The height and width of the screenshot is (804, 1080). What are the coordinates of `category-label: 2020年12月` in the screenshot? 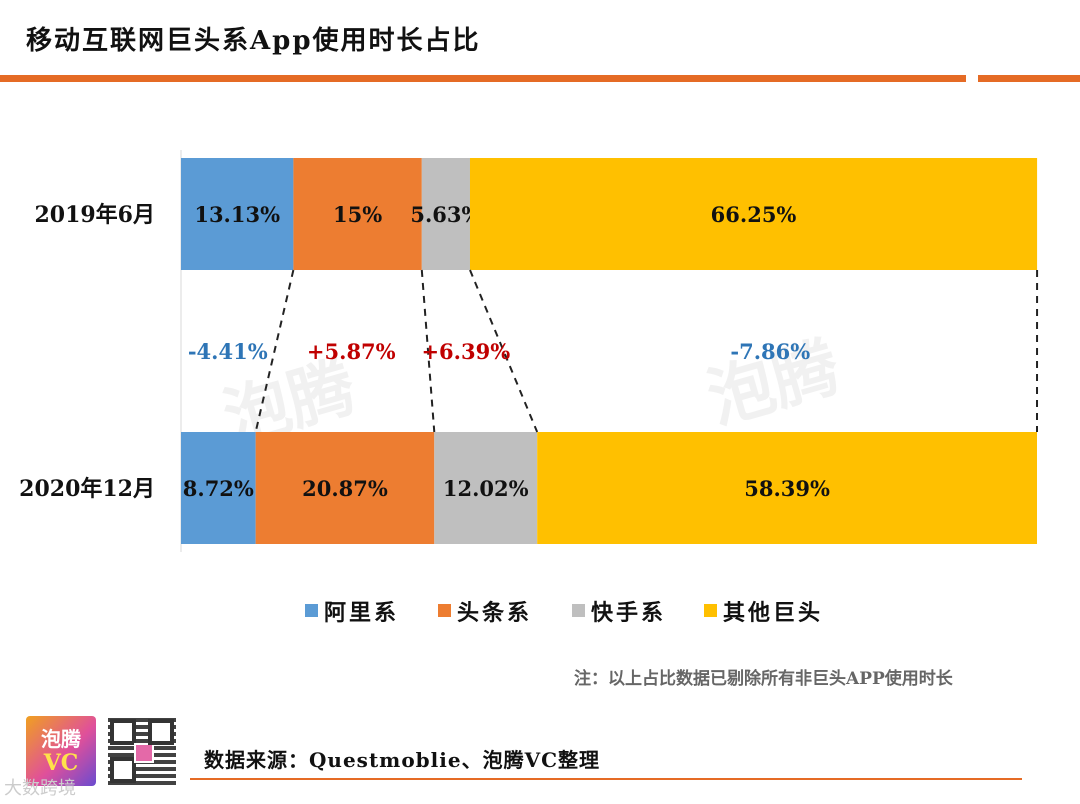 It's located at (87, 489).